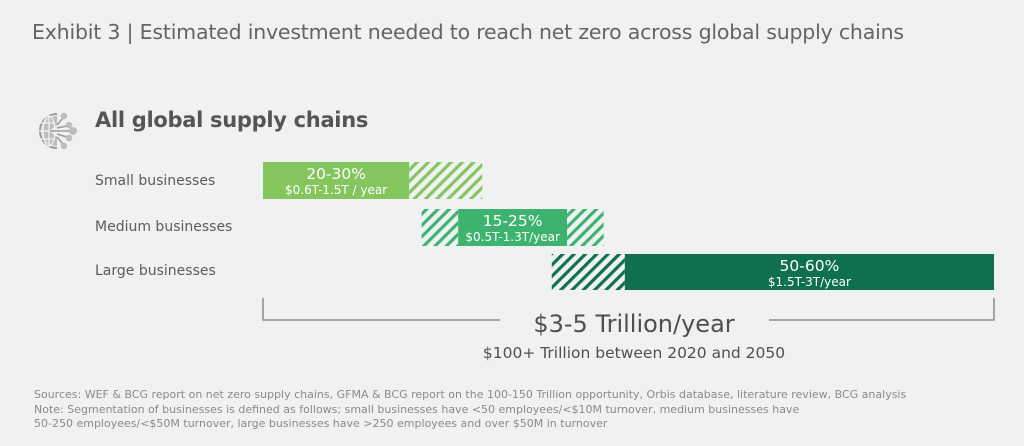 This screenshot has height=446, width=1024. What do you see at coordinates (809, 282) in the screenshot?
I see `bar-value-label-large: $1.5T-3T/year` at bounding box center [809, 282].